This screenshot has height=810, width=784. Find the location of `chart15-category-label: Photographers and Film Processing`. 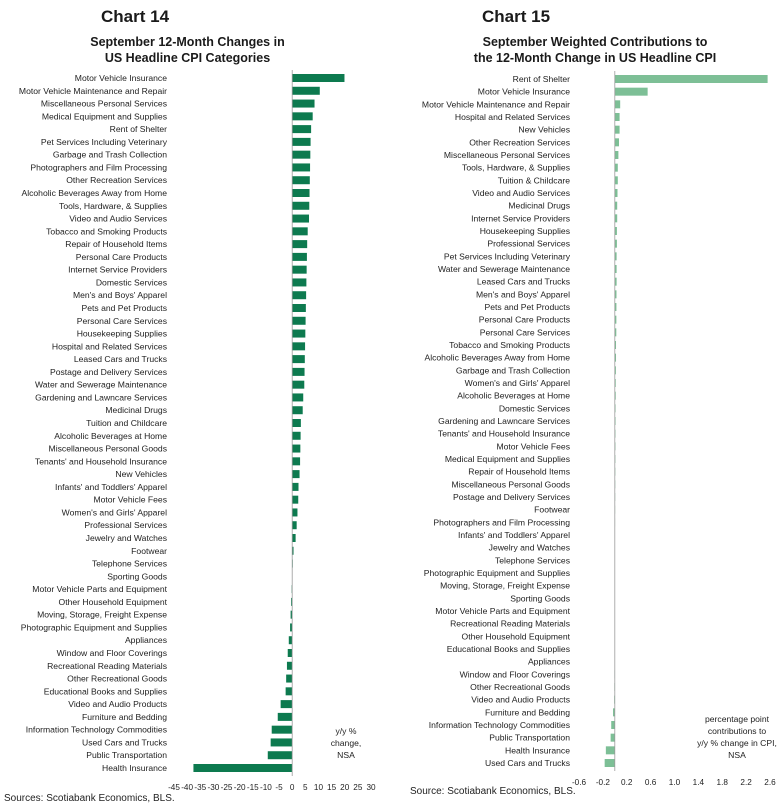

chart15-category-label: Photographers and Film Processing is located at coordinates (501, 522).